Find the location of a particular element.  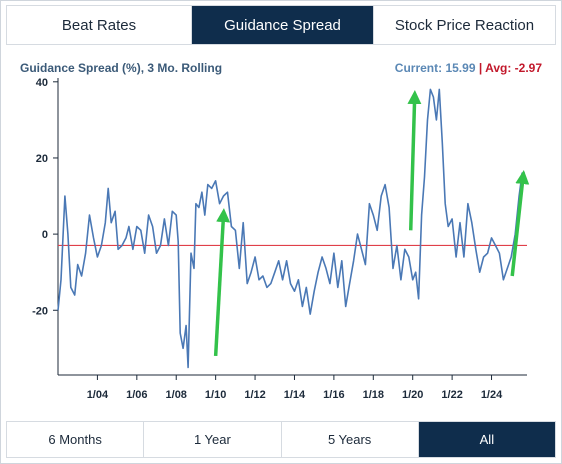

x-tick-label: 1/24 is located at coordinates (492, 395).